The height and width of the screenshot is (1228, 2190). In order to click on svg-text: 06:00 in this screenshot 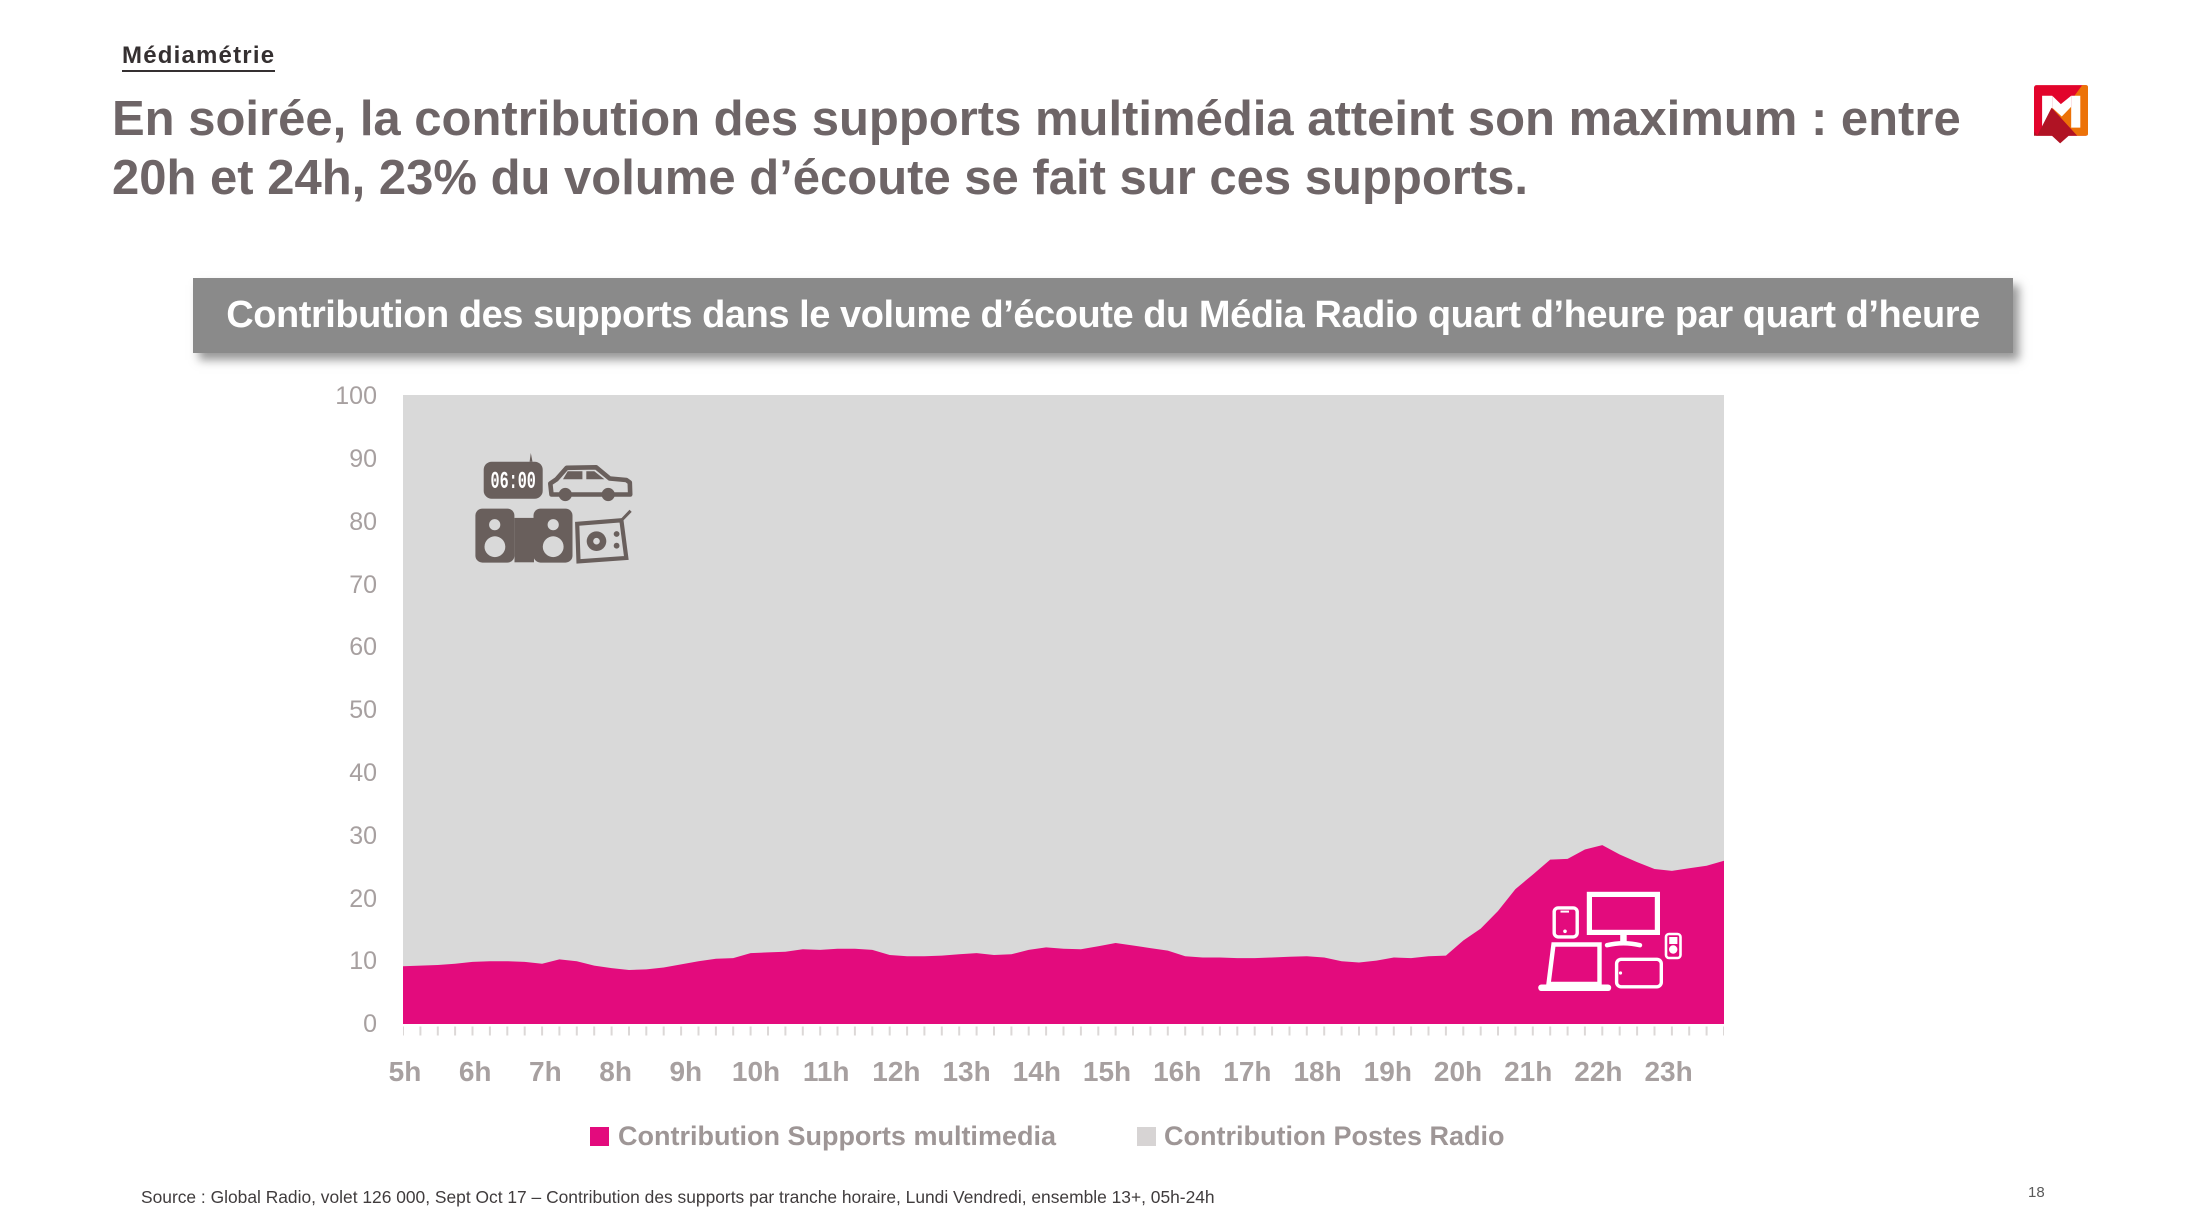, I will do `click(513, 483)`.